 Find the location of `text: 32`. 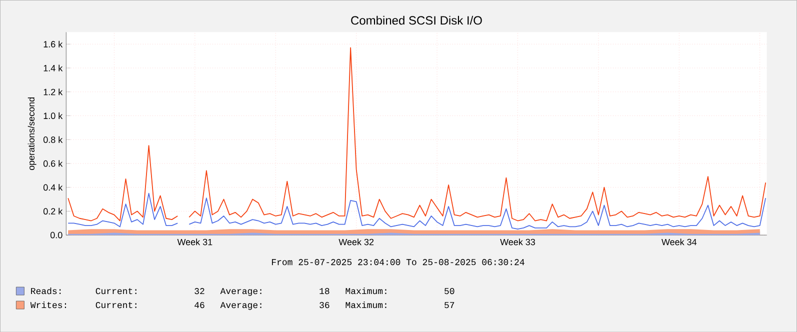

text: 32 is located at coordinates (199, 291).